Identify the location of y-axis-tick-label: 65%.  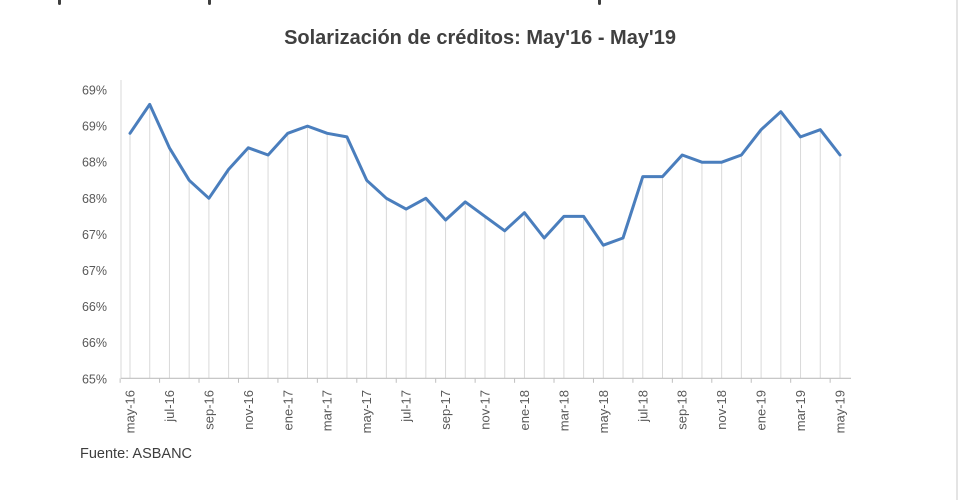
(94, 379).